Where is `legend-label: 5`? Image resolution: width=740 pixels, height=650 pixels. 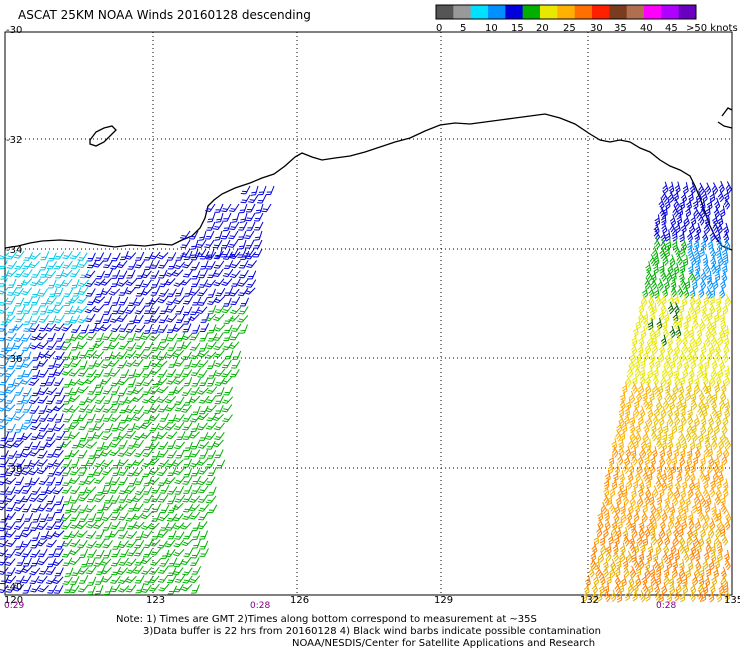 legend-label: 5 is located at coordinates (463, 28).